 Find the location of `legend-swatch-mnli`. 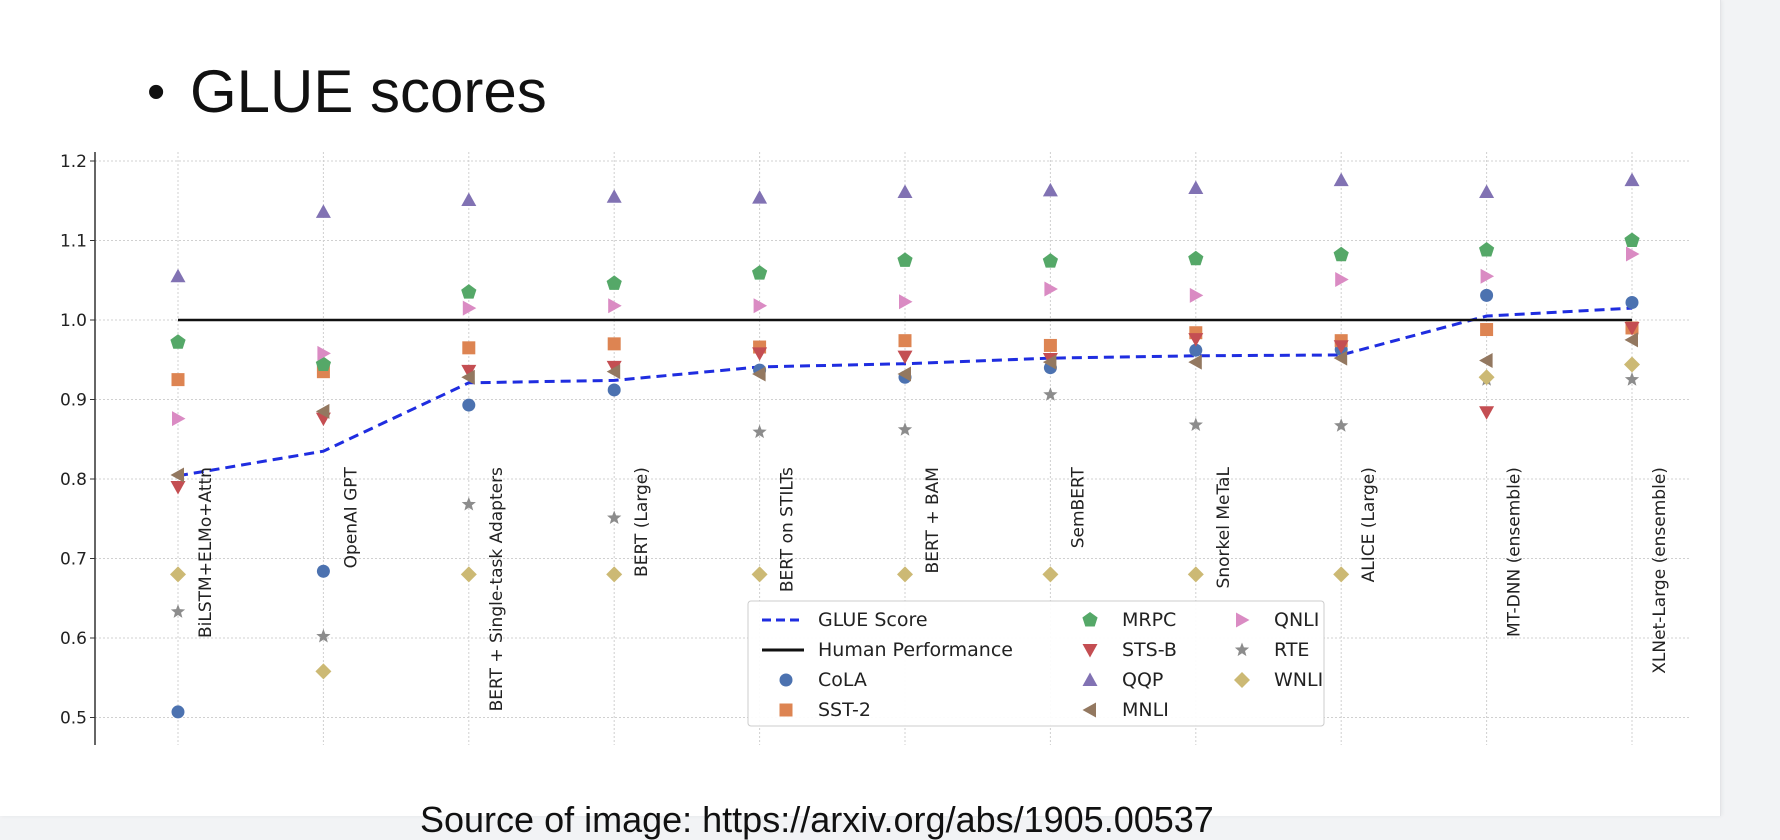

legend-swatch-mnli is located at coordinates (1089, 710).